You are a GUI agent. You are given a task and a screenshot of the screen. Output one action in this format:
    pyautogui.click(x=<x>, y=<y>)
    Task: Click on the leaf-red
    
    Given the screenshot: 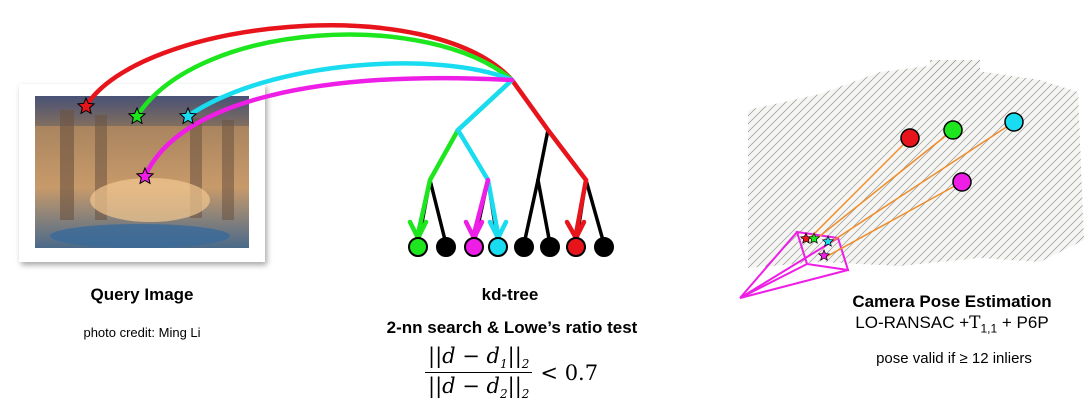 What is the action you would take?
    pyautogui.click(x=576, y=247)
    